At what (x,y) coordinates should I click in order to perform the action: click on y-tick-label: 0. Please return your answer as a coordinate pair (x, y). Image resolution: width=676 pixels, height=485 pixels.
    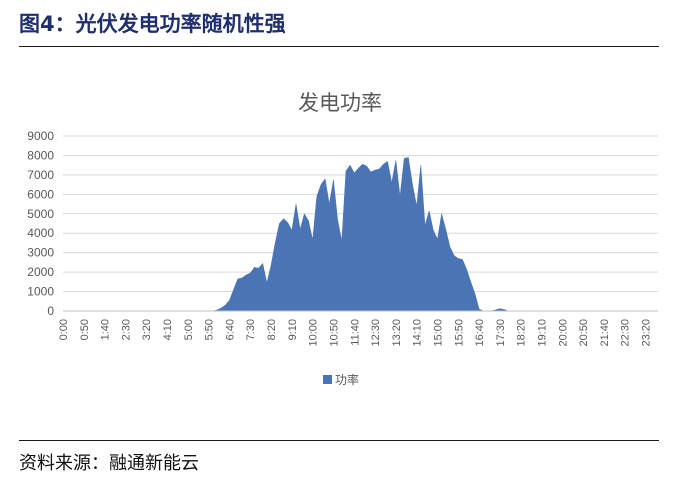
    Looking at the image, I should click on (50, 311).